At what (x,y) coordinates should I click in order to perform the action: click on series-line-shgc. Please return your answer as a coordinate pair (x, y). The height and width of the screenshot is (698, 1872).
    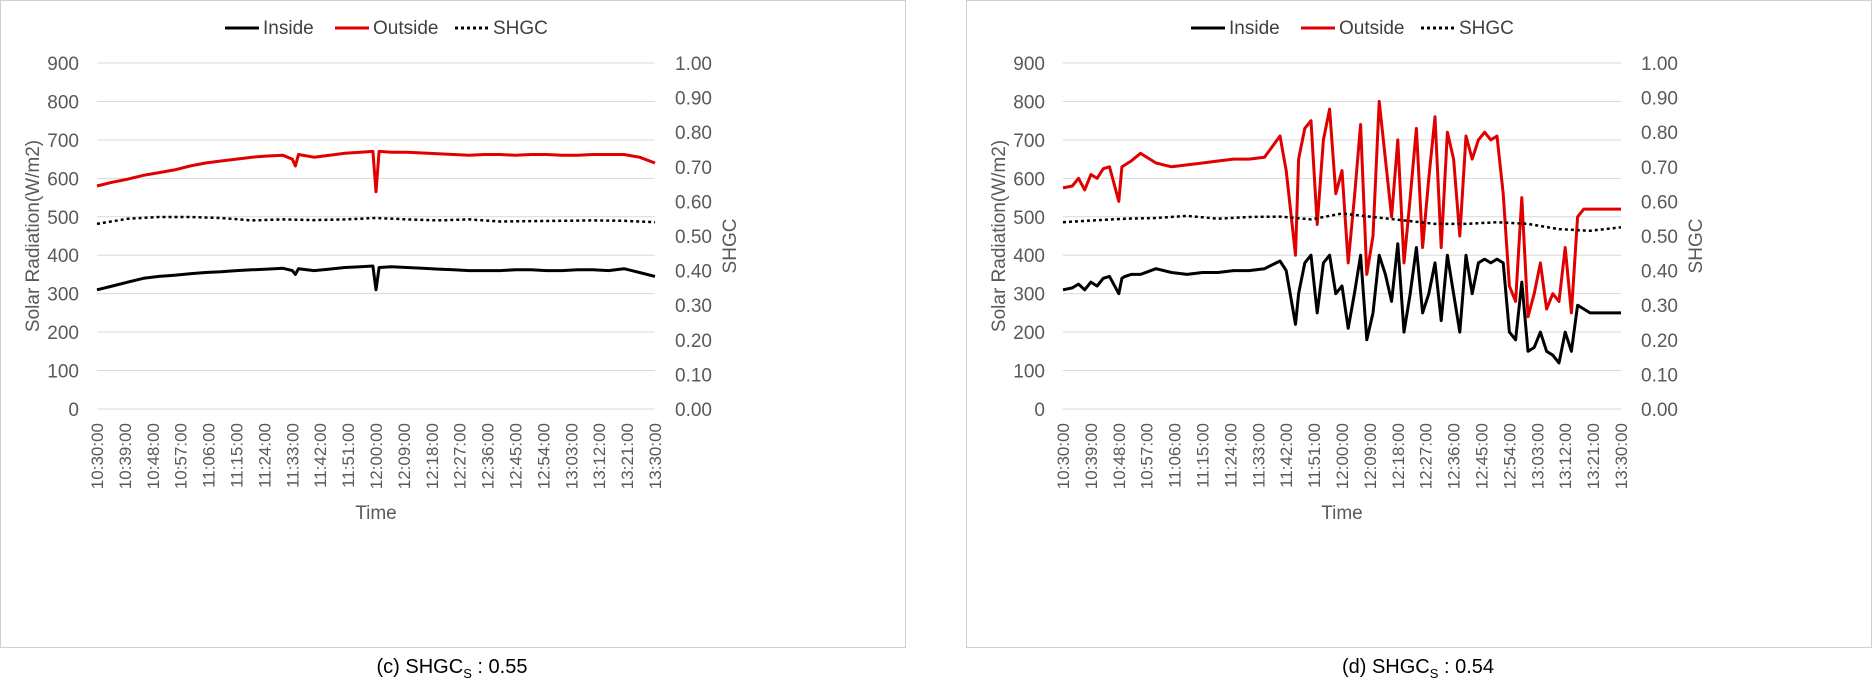
    Looking at the image, I should click on (376, 220).